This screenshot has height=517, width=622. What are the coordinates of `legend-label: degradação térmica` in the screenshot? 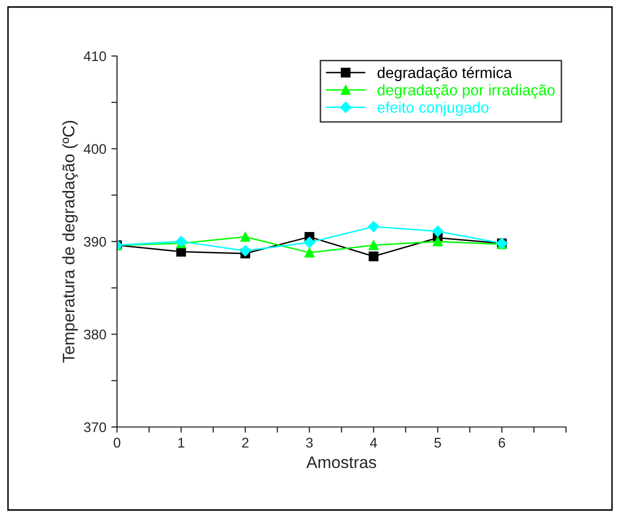 It's located at (445, 74).